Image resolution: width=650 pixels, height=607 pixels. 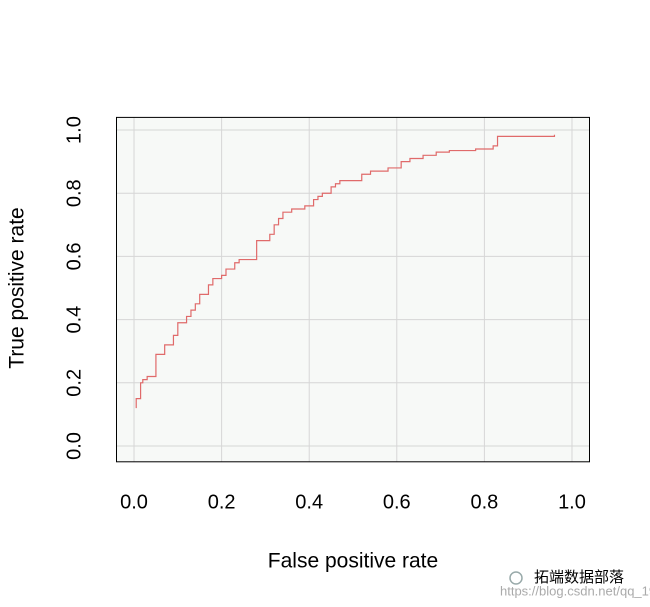 I want to click on y-tick-label: 0.4, so click(x=74, y=320).